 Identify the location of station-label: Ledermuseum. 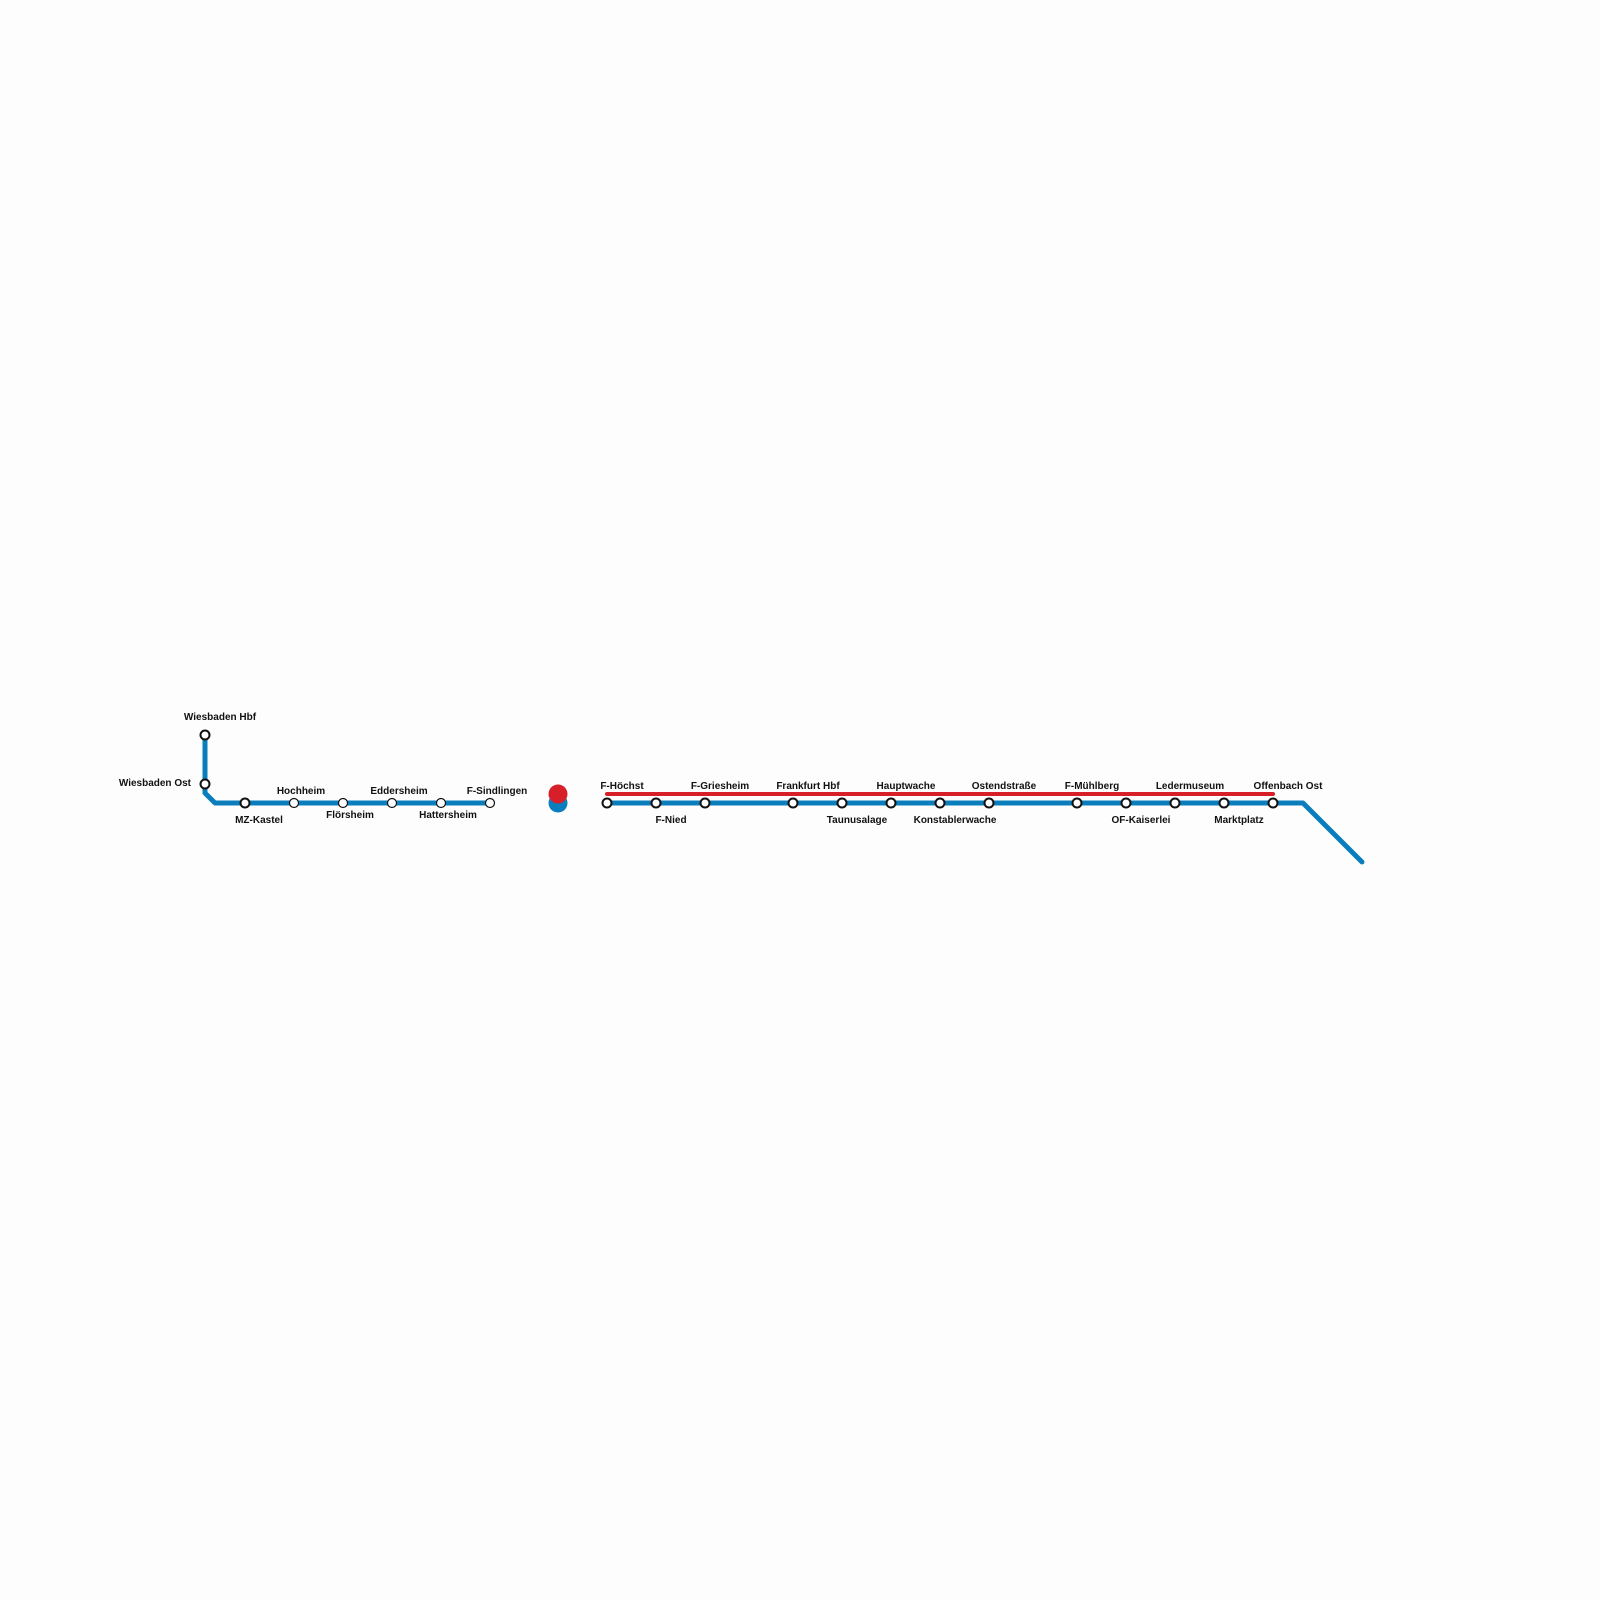
(1190, 786).